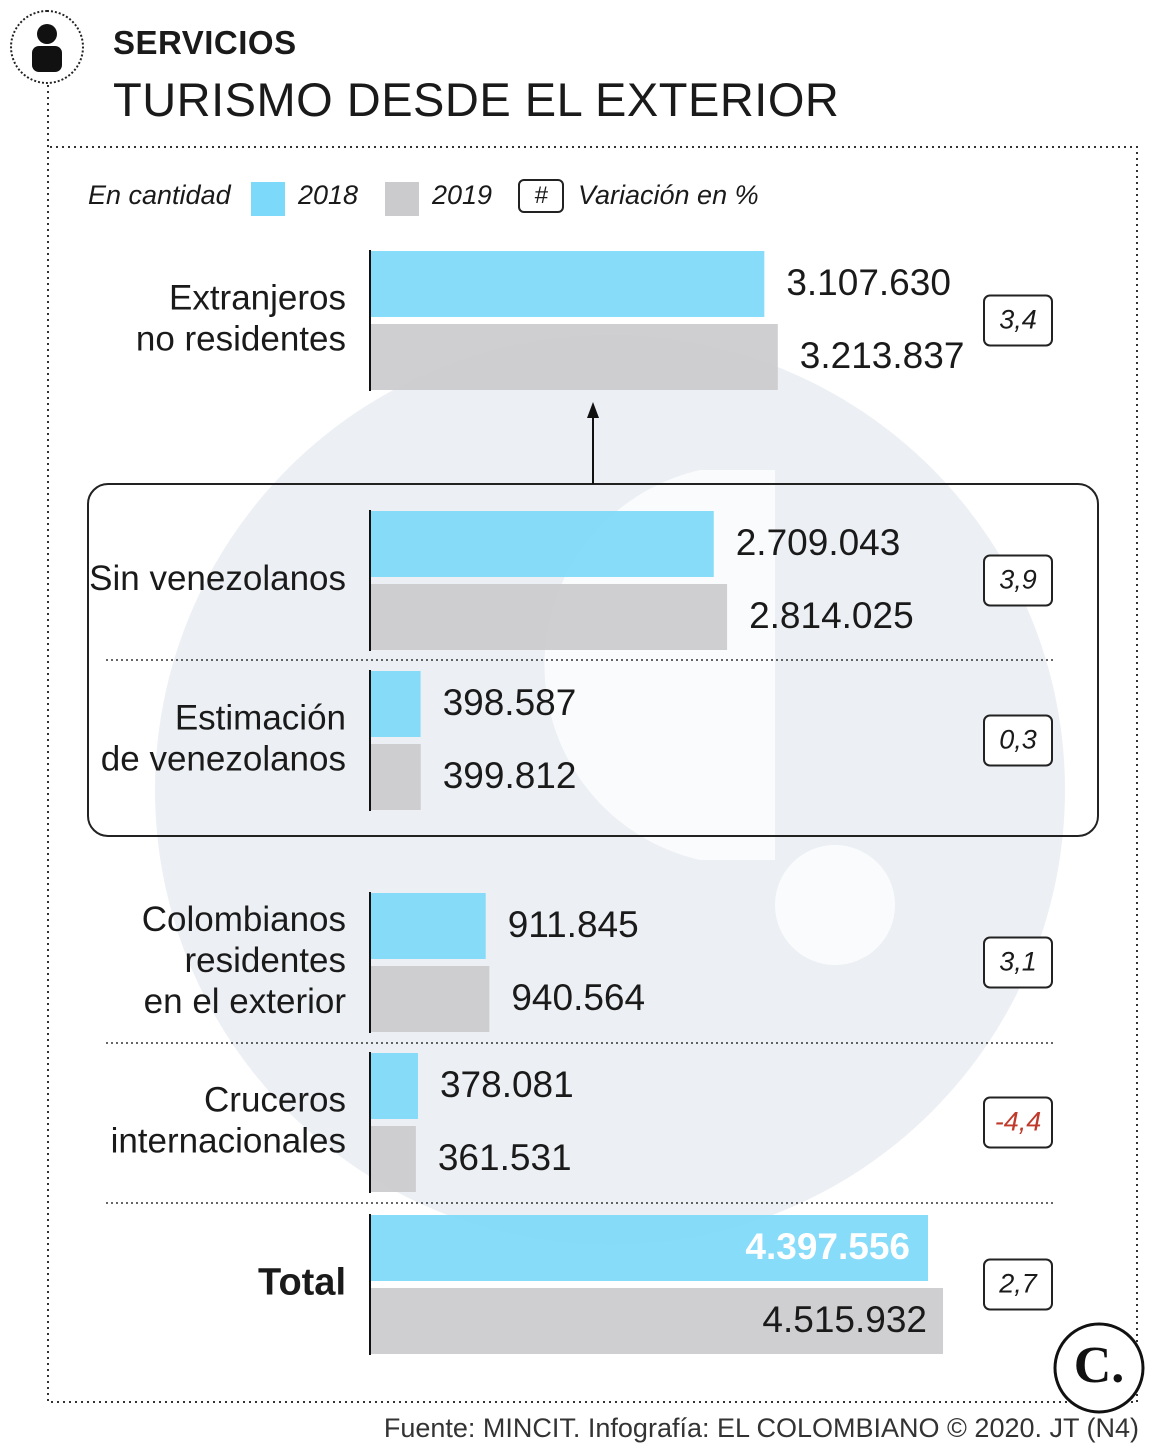  Describe the element at coordinates (245, 1001) in the screenshot. I see `category-label: en el exterior` at that location.